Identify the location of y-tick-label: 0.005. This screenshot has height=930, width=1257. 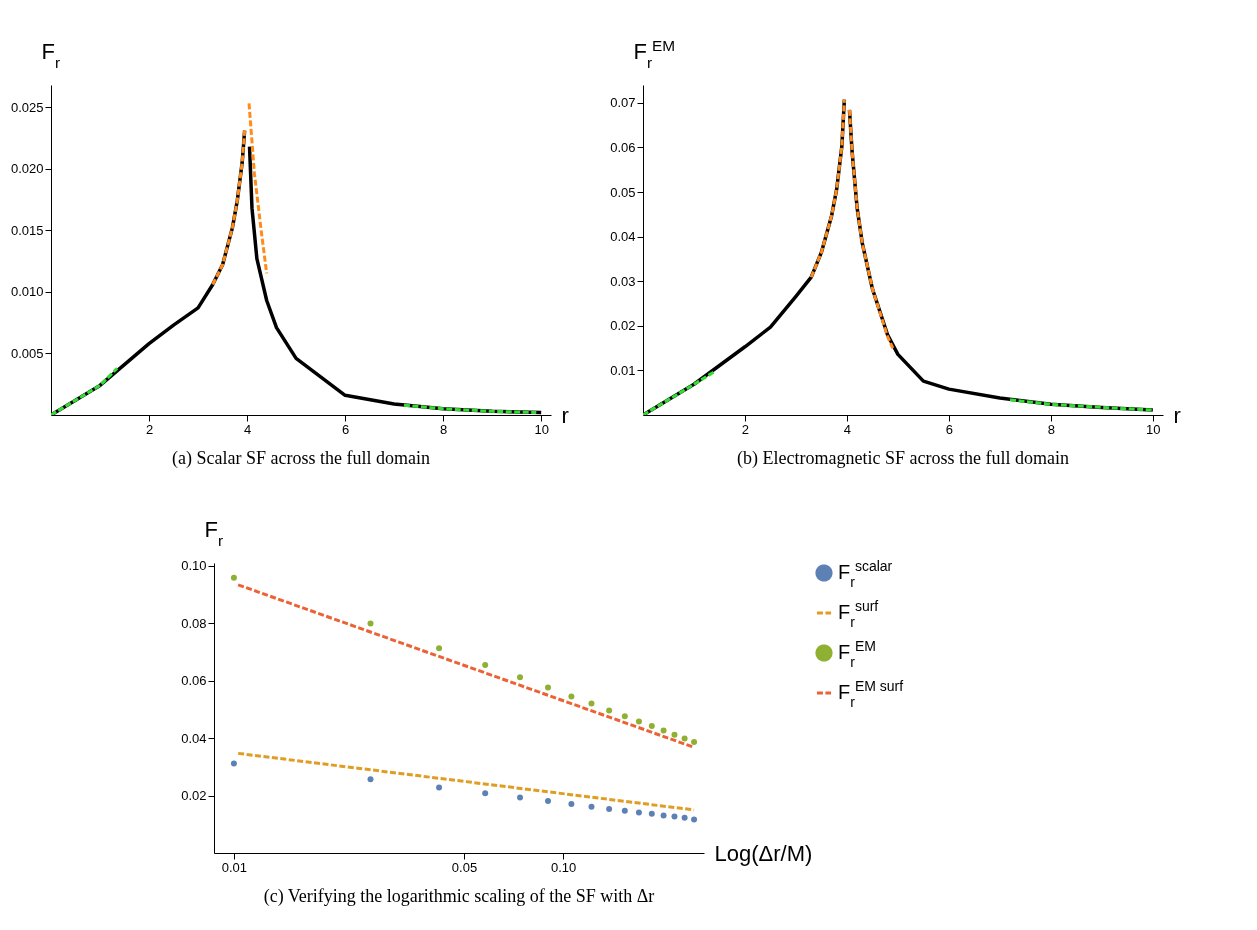
(27, 353).